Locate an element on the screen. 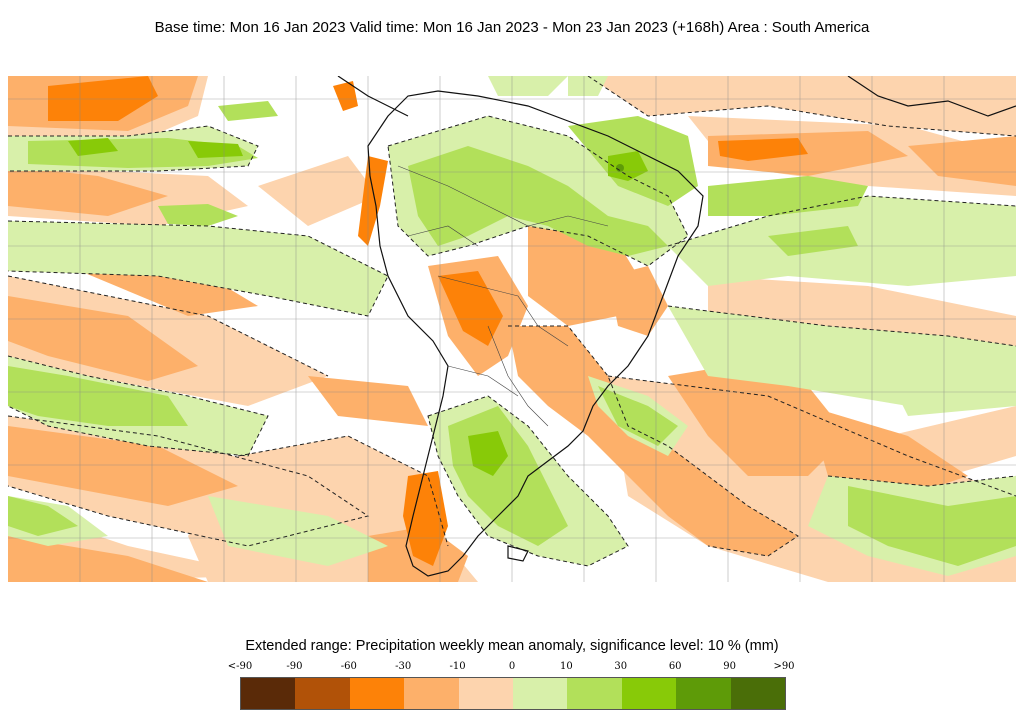 Image resolution: width=1024 pixels, height=720 pixels. legend-tick-label: -60 is located at coordinates (348, 666).